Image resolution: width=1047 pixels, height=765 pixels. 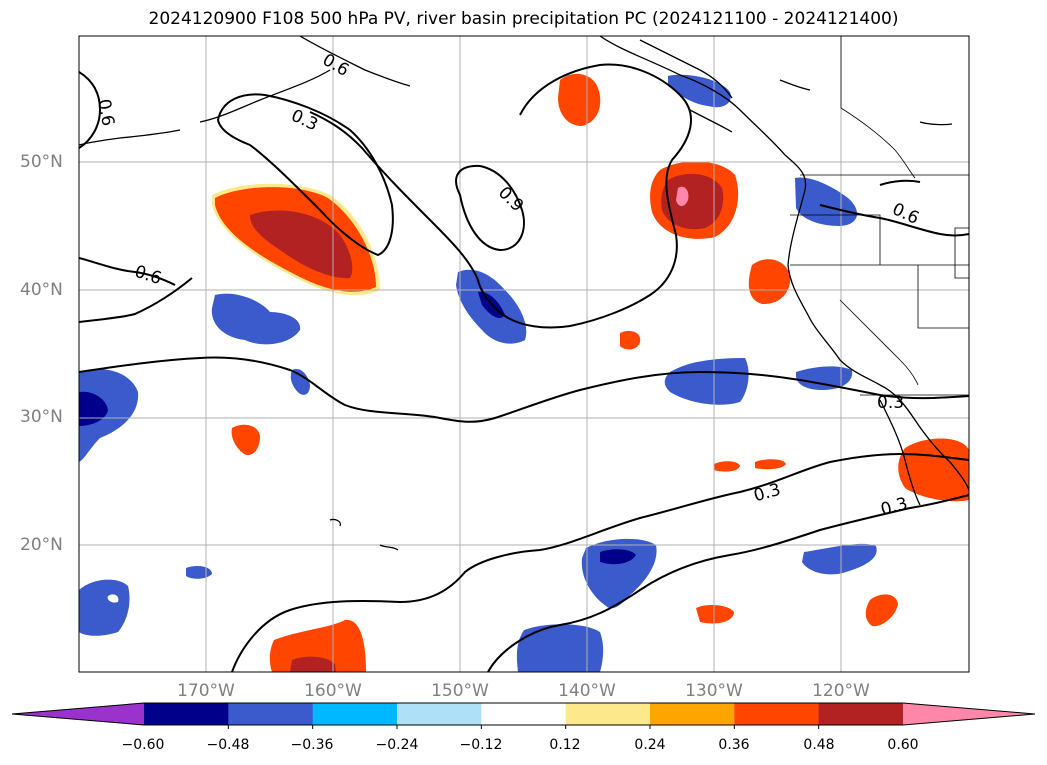 I want to click on colorbar-tick-label: −0.36, so click(x=312, y=745).